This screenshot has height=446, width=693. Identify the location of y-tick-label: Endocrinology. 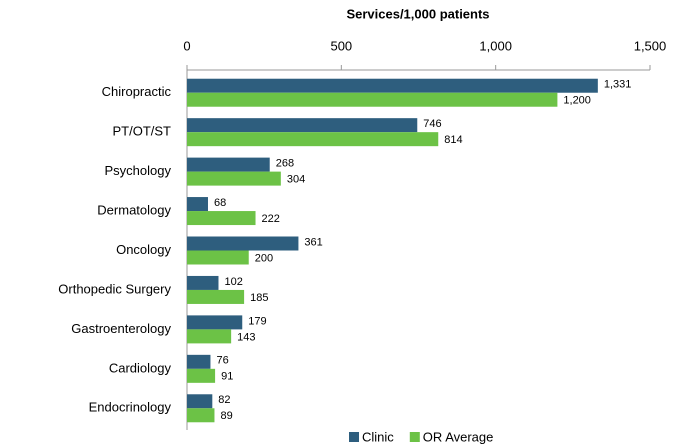
(130, 407).